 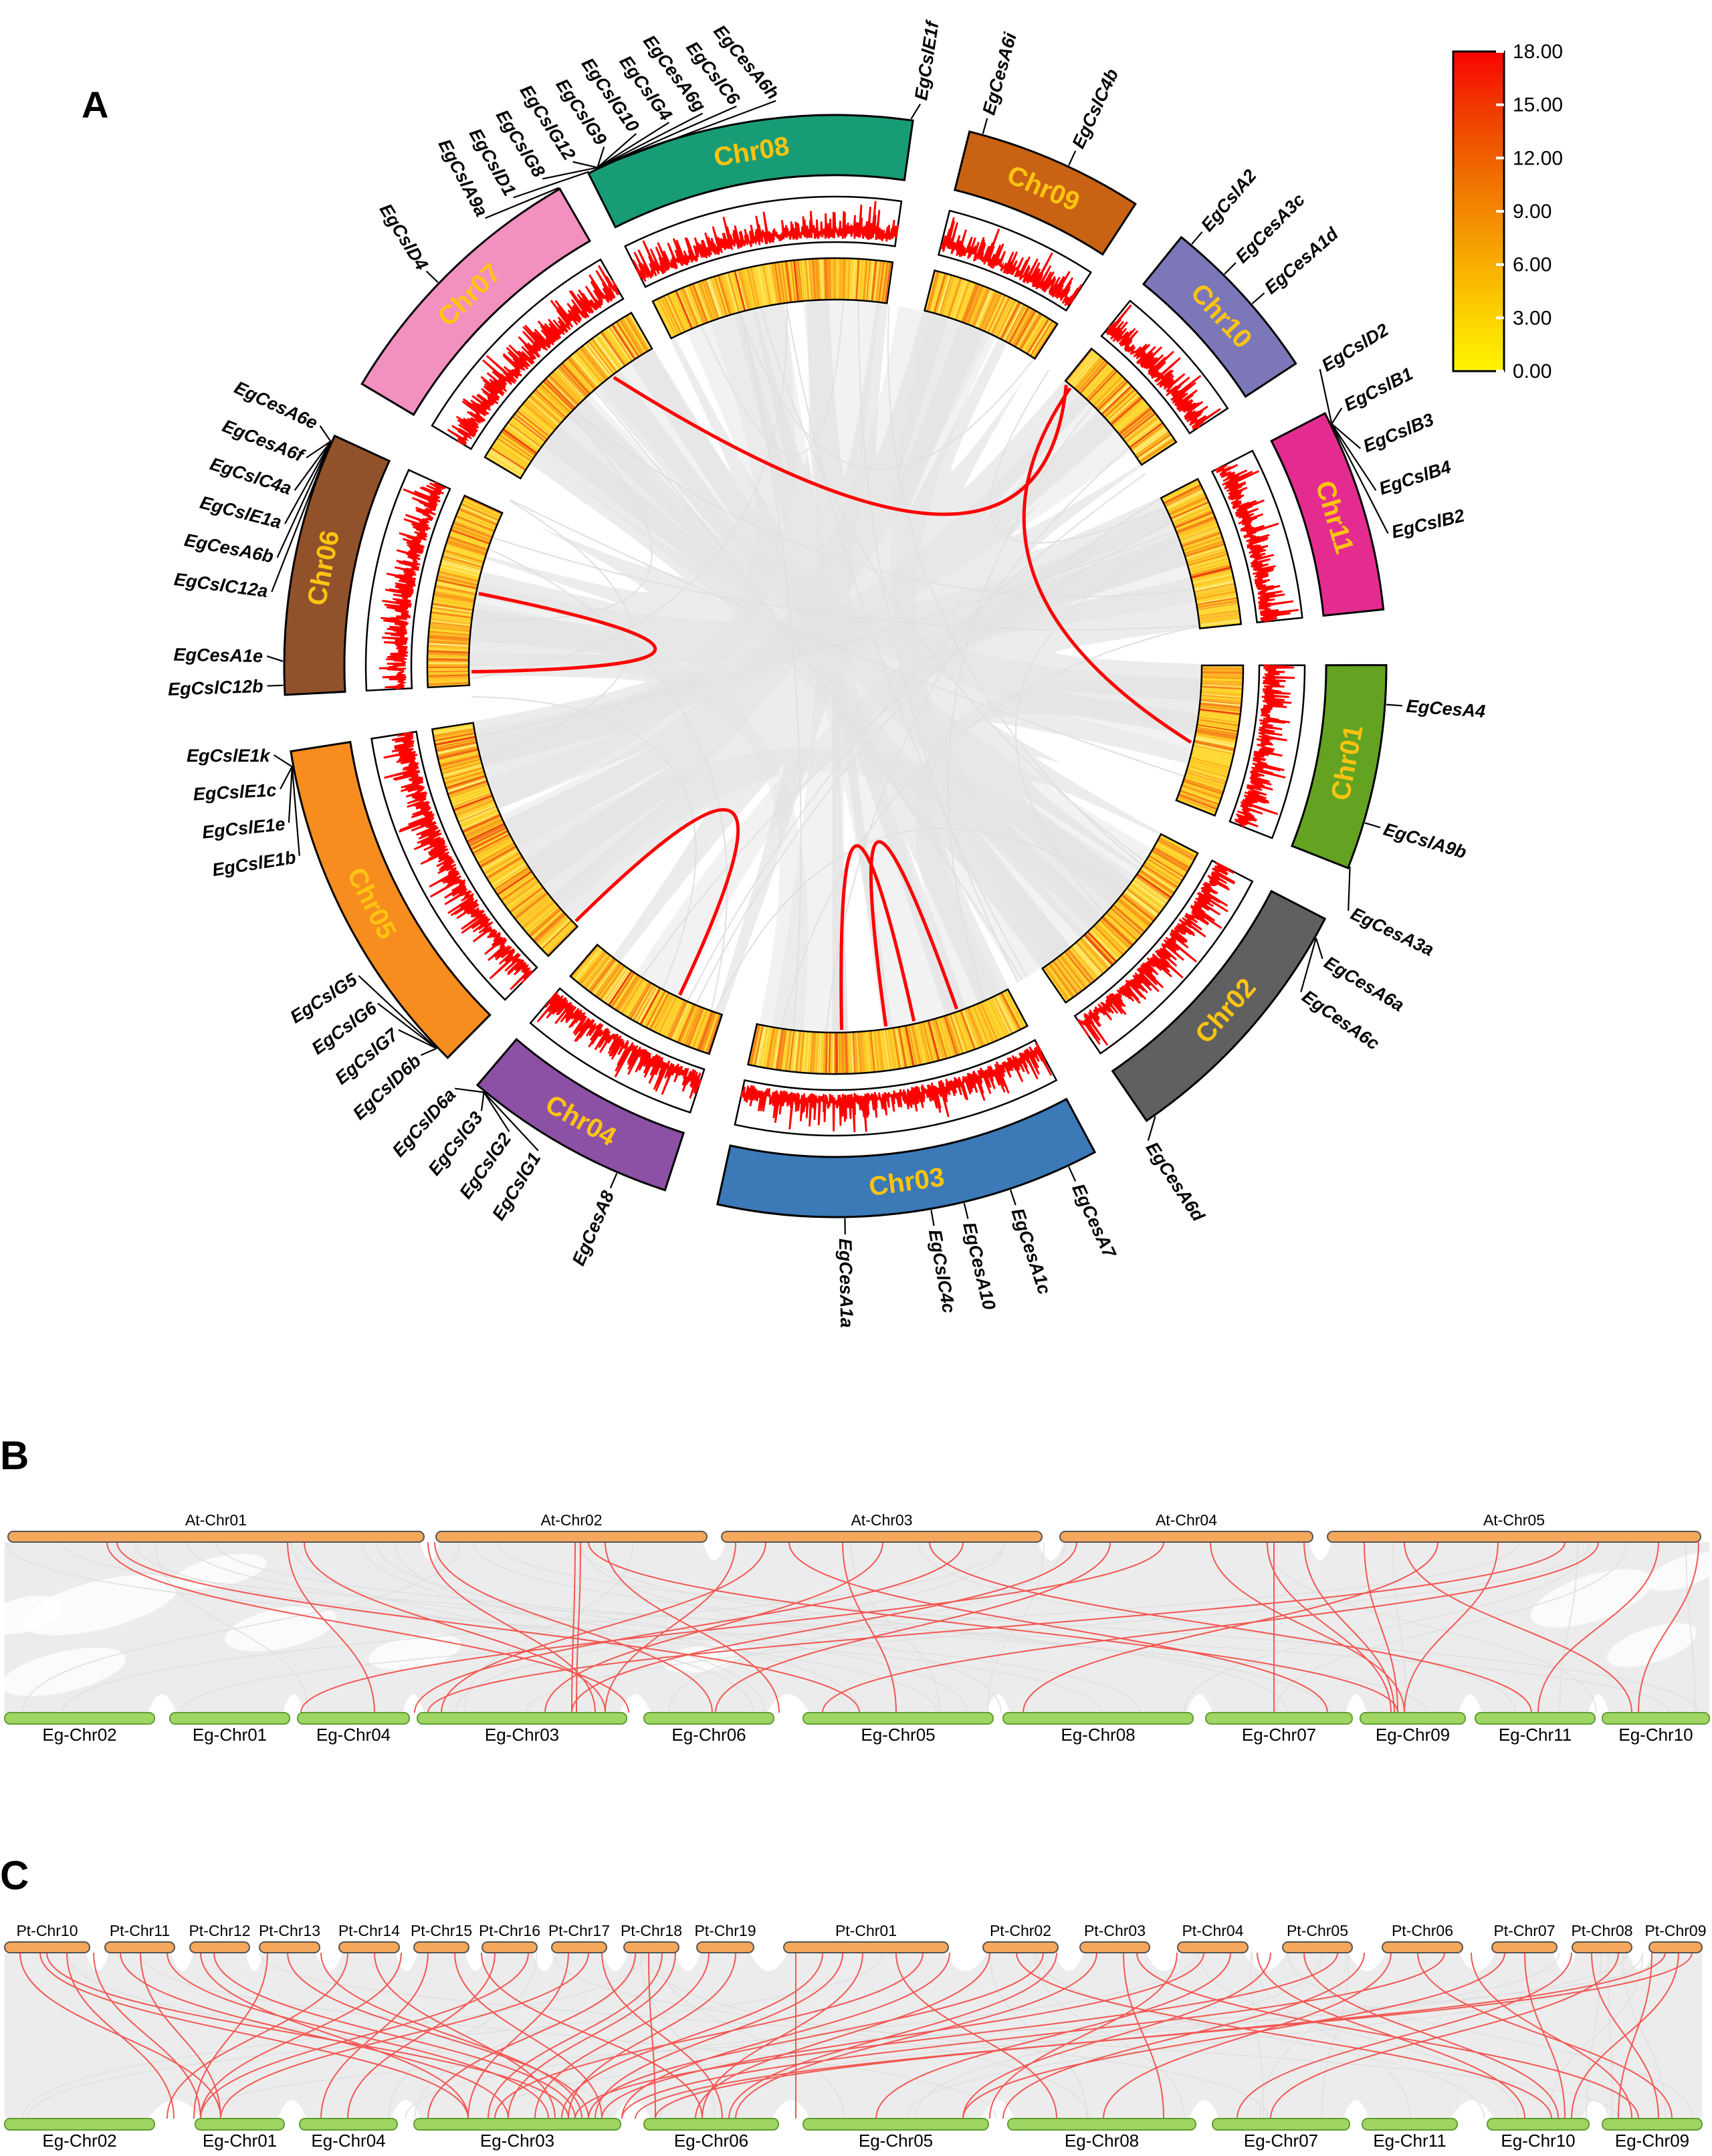 I want to click on svg-text: 18.00, so click(x=1538, y=52).